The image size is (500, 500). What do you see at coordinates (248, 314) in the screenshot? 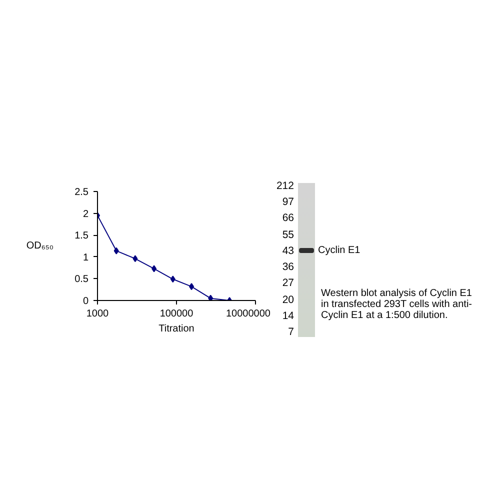
I see `x-tick-label: 10000000` at bounding box center [248, 314].